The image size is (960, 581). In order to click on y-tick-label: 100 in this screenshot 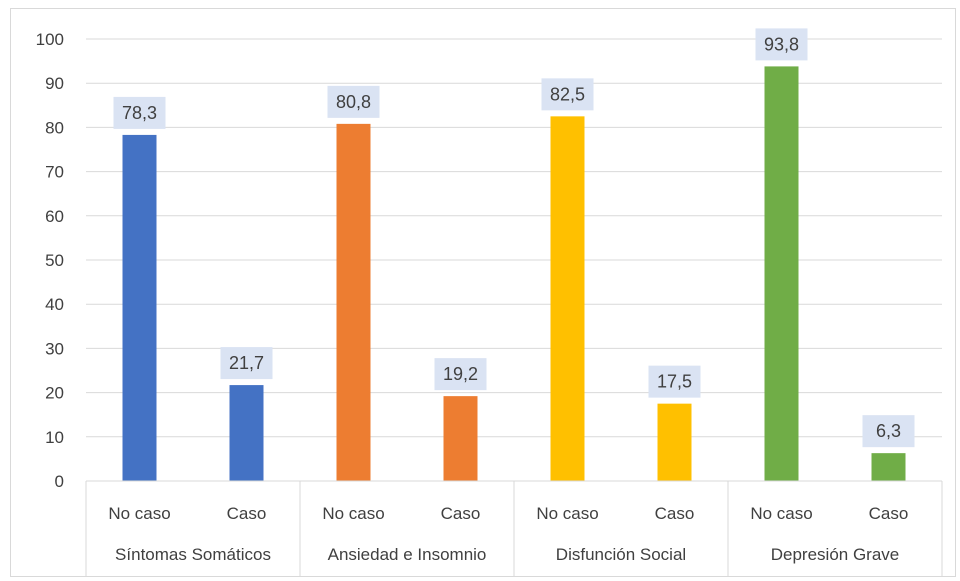, I will do `click(50, 39)`.